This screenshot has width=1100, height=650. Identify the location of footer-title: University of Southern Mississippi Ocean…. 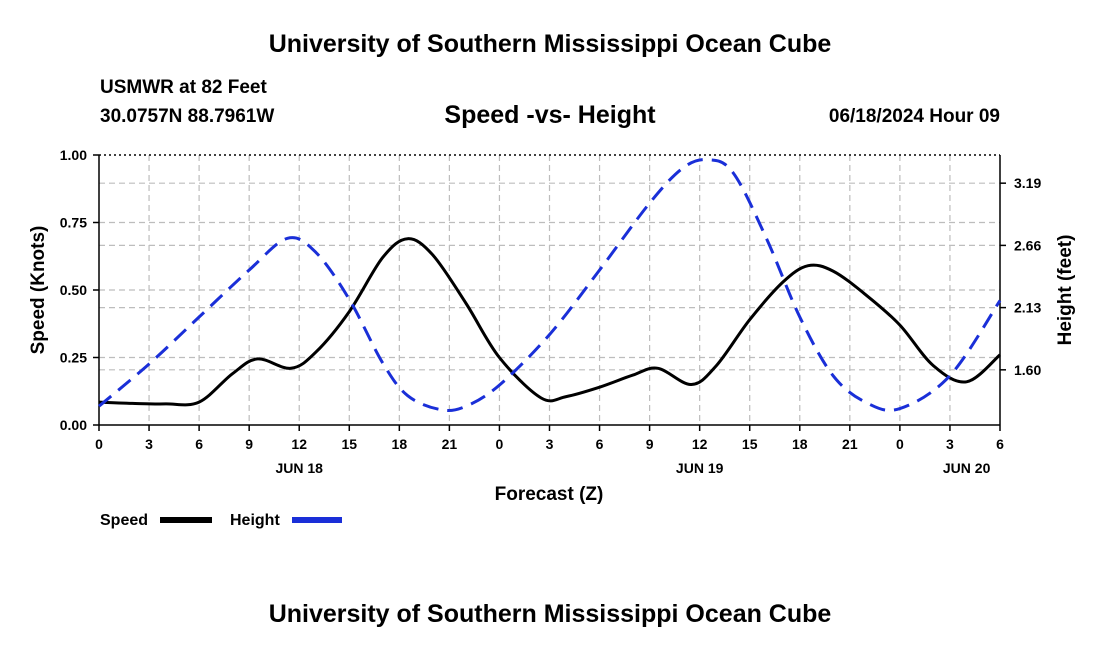
(550, 614).